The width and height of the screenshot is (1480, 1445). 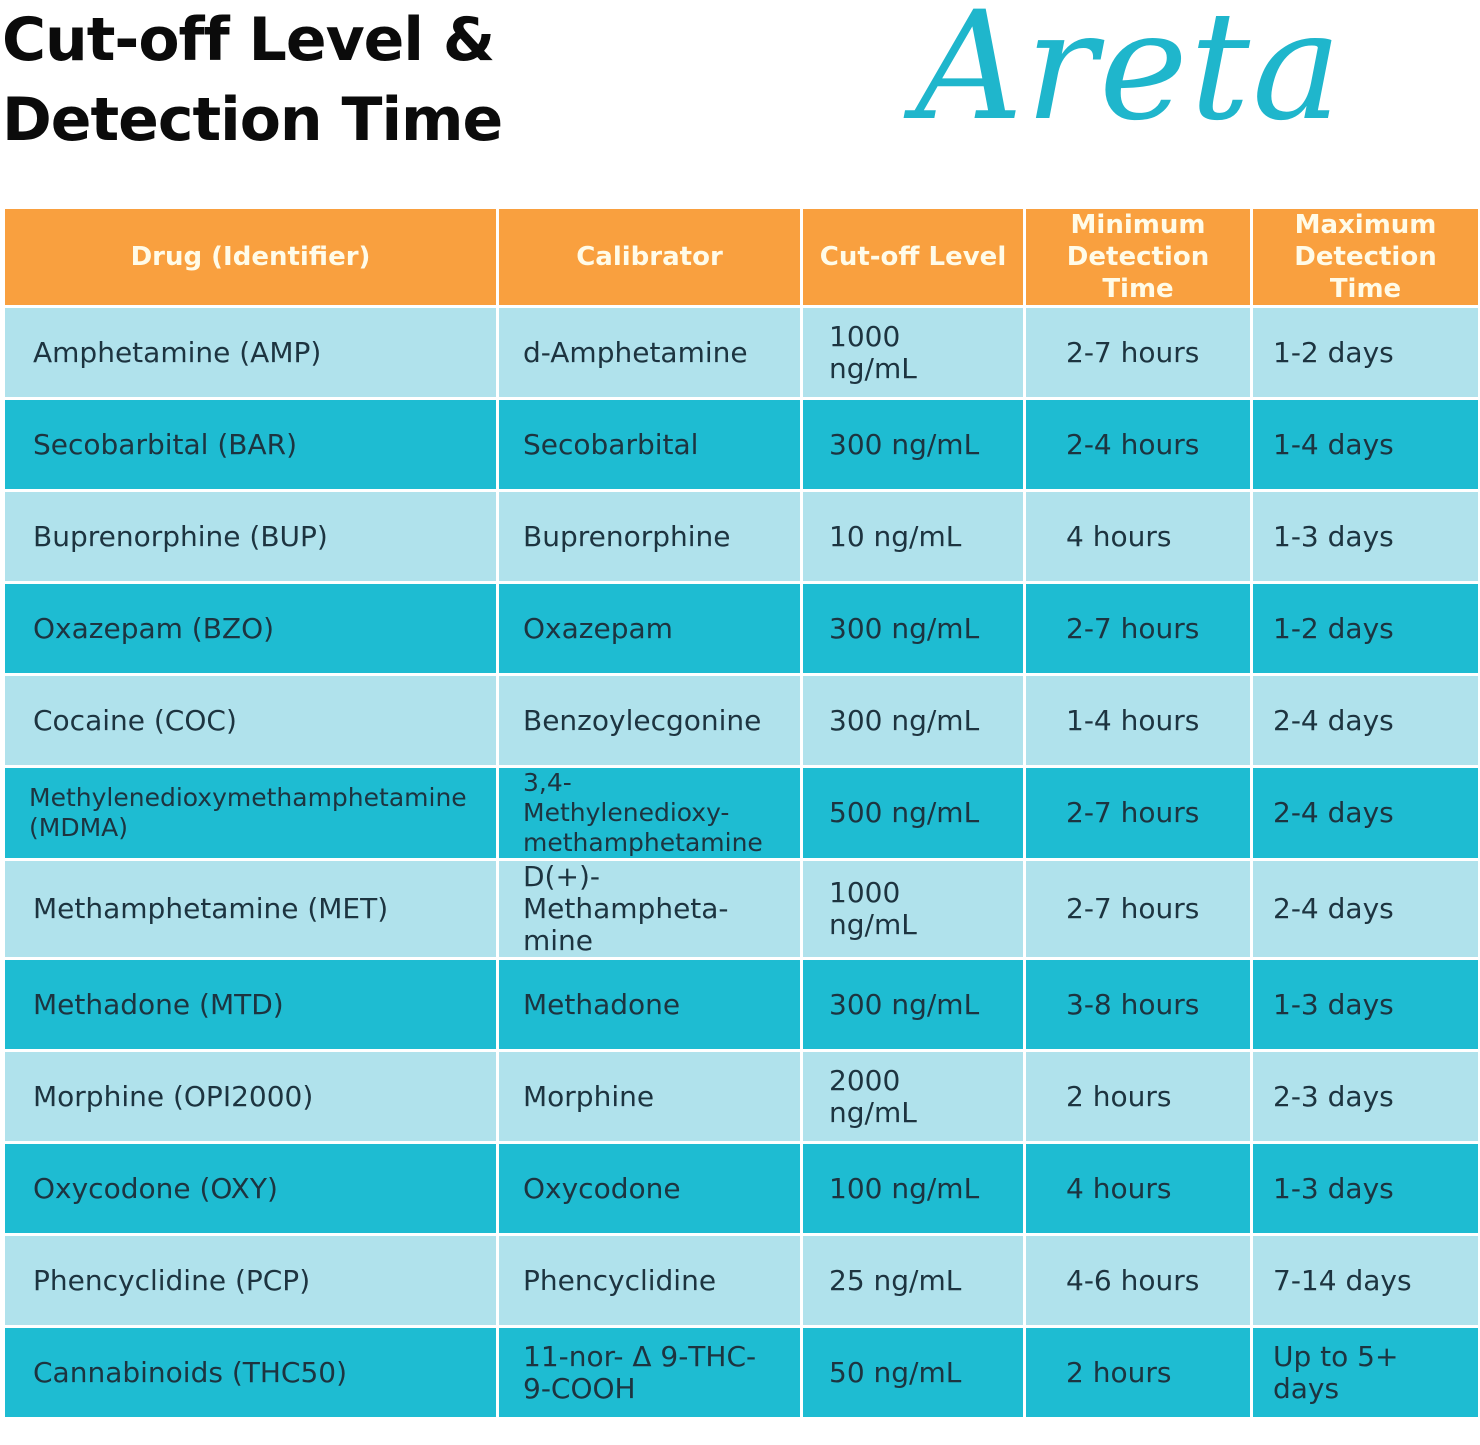 I want to click on min-time-cell: 2-4 hours, so click(x=1138, y=444).